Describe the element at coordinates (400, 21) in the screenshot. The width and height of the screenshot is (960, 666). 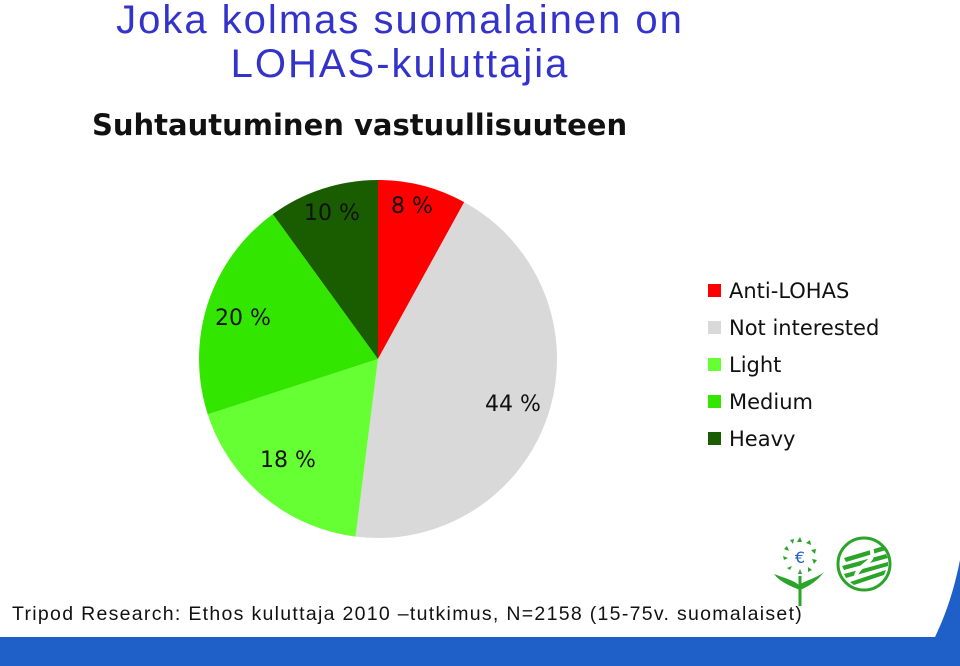
I see `page-title-line-1: Joka kolmas suomalainen on` at that location.